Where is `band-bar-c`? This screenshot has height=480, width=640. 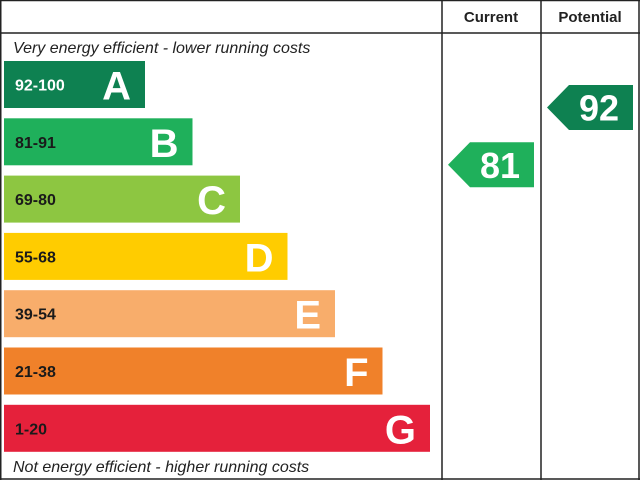
band-bar-c is located at coordinates (122, 199).